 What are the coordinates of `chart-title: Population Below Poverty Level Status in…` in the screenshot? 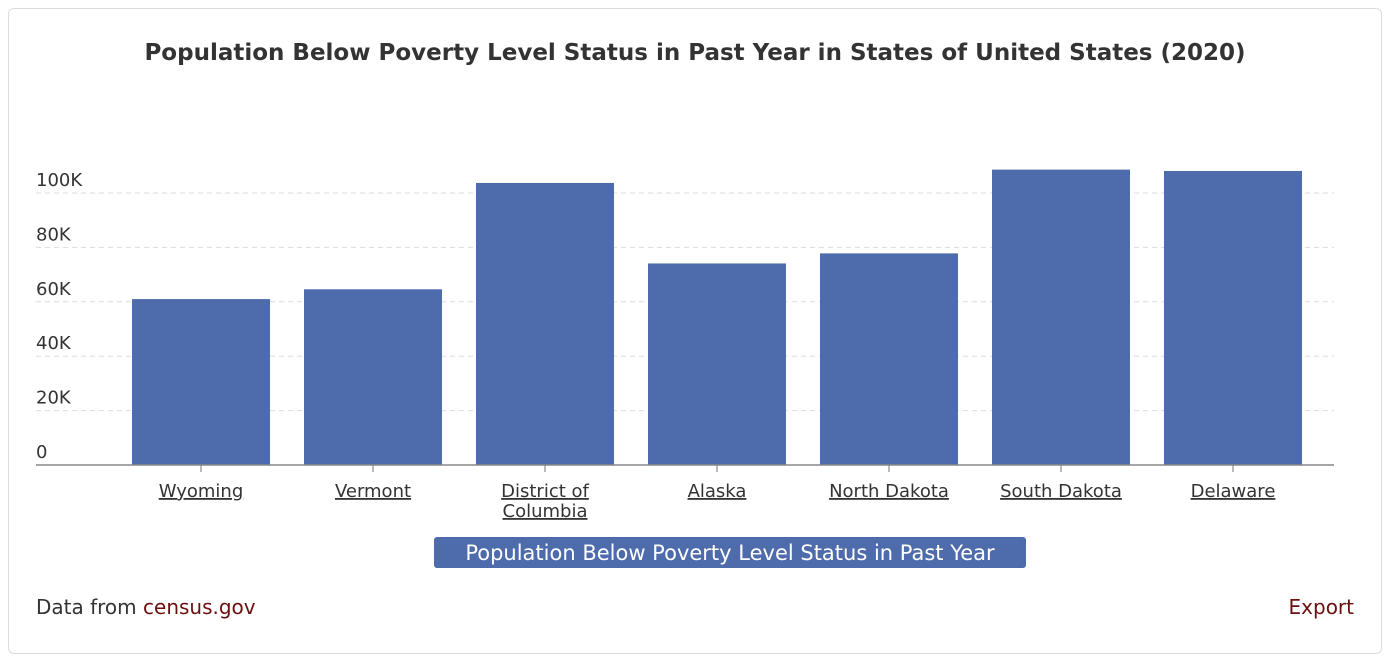 It's located at (695, 53).